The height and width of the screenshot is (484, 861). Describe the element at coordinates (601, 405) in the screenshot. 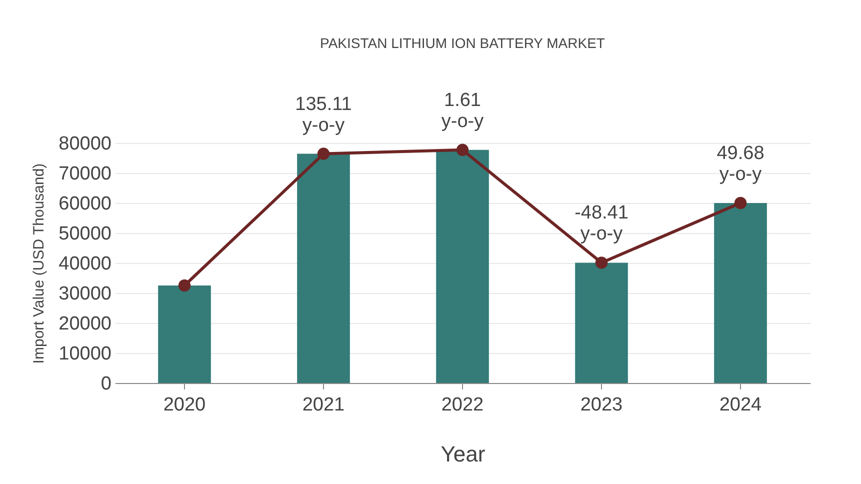

I see `x-tick-label: 2023` at that location.